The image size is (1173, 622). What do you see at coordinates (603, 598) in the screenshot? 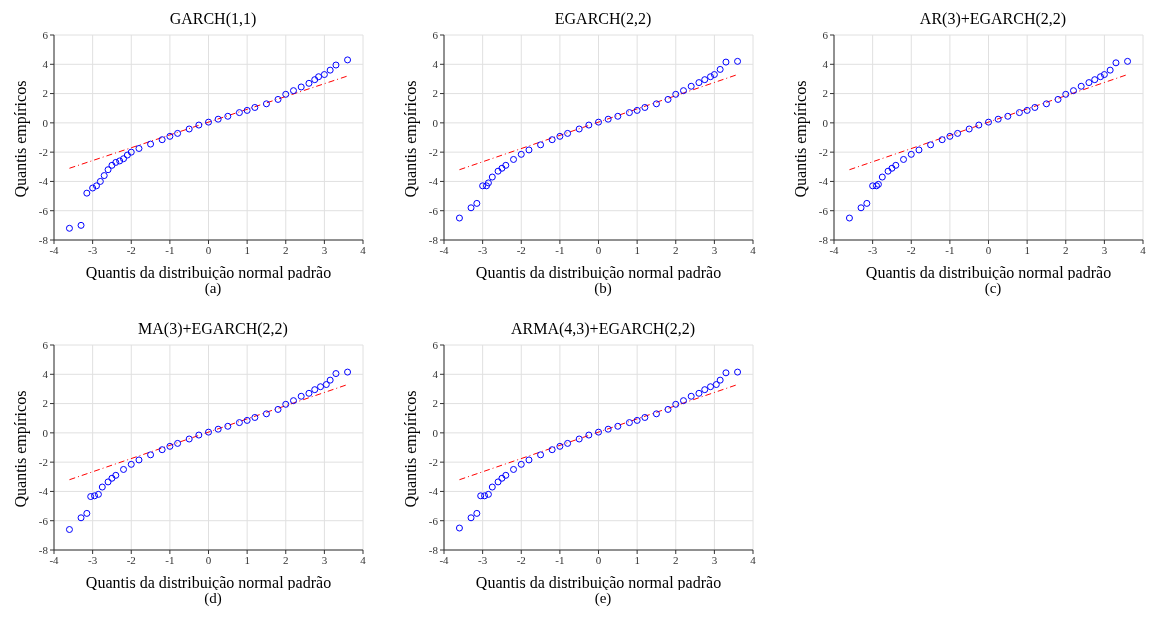
I see `text: (e)` at bounding box center [603, 598].